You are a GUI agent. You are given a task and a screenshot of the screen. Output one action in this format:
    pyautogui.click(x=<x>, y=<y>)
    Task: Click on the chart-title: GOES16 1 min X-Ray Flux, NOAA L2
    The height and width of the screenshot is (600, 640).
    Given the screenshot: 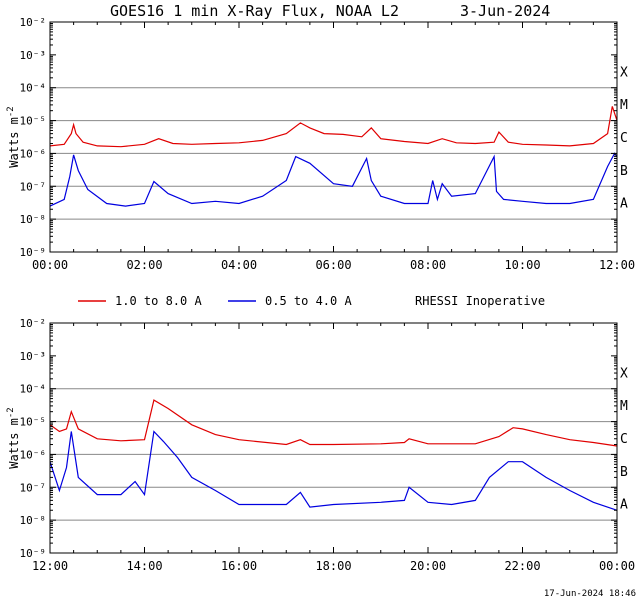 What is the action you would take?
    pyautogui.click(x=254, y=11)
    